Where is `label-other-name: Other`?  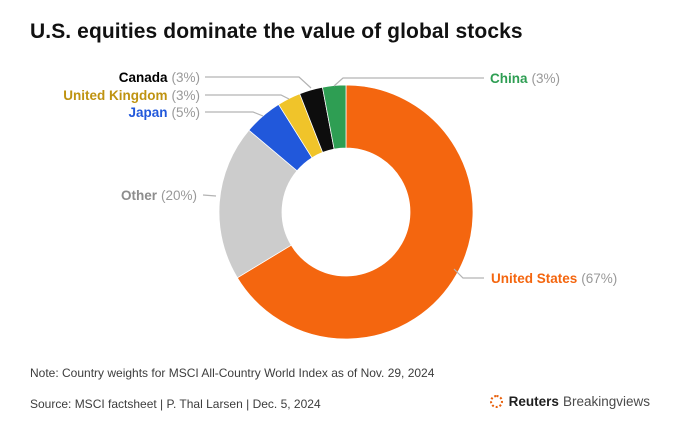
label-other-name: Other is located at coordinates (138, 195).